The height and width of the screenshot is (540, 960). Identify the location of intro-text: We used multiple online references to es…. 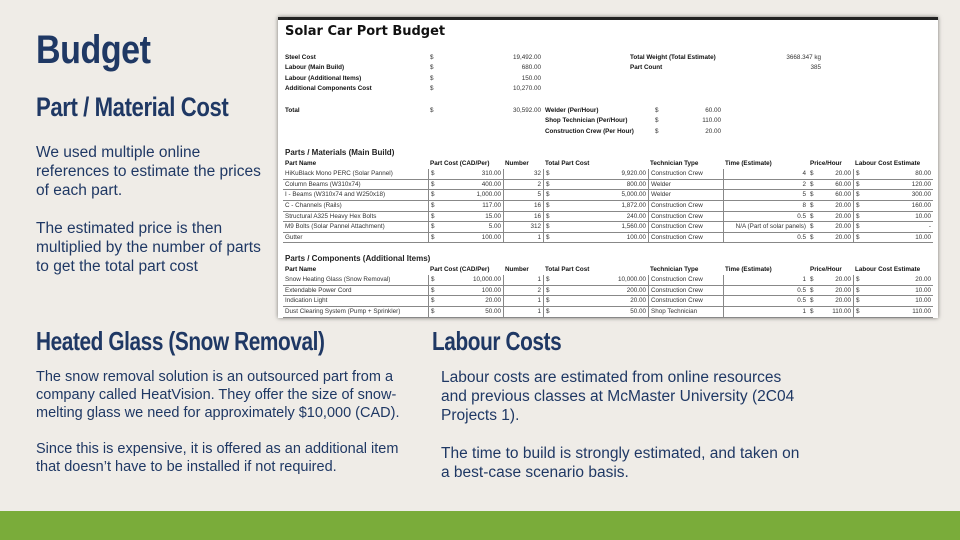
(153, 219).